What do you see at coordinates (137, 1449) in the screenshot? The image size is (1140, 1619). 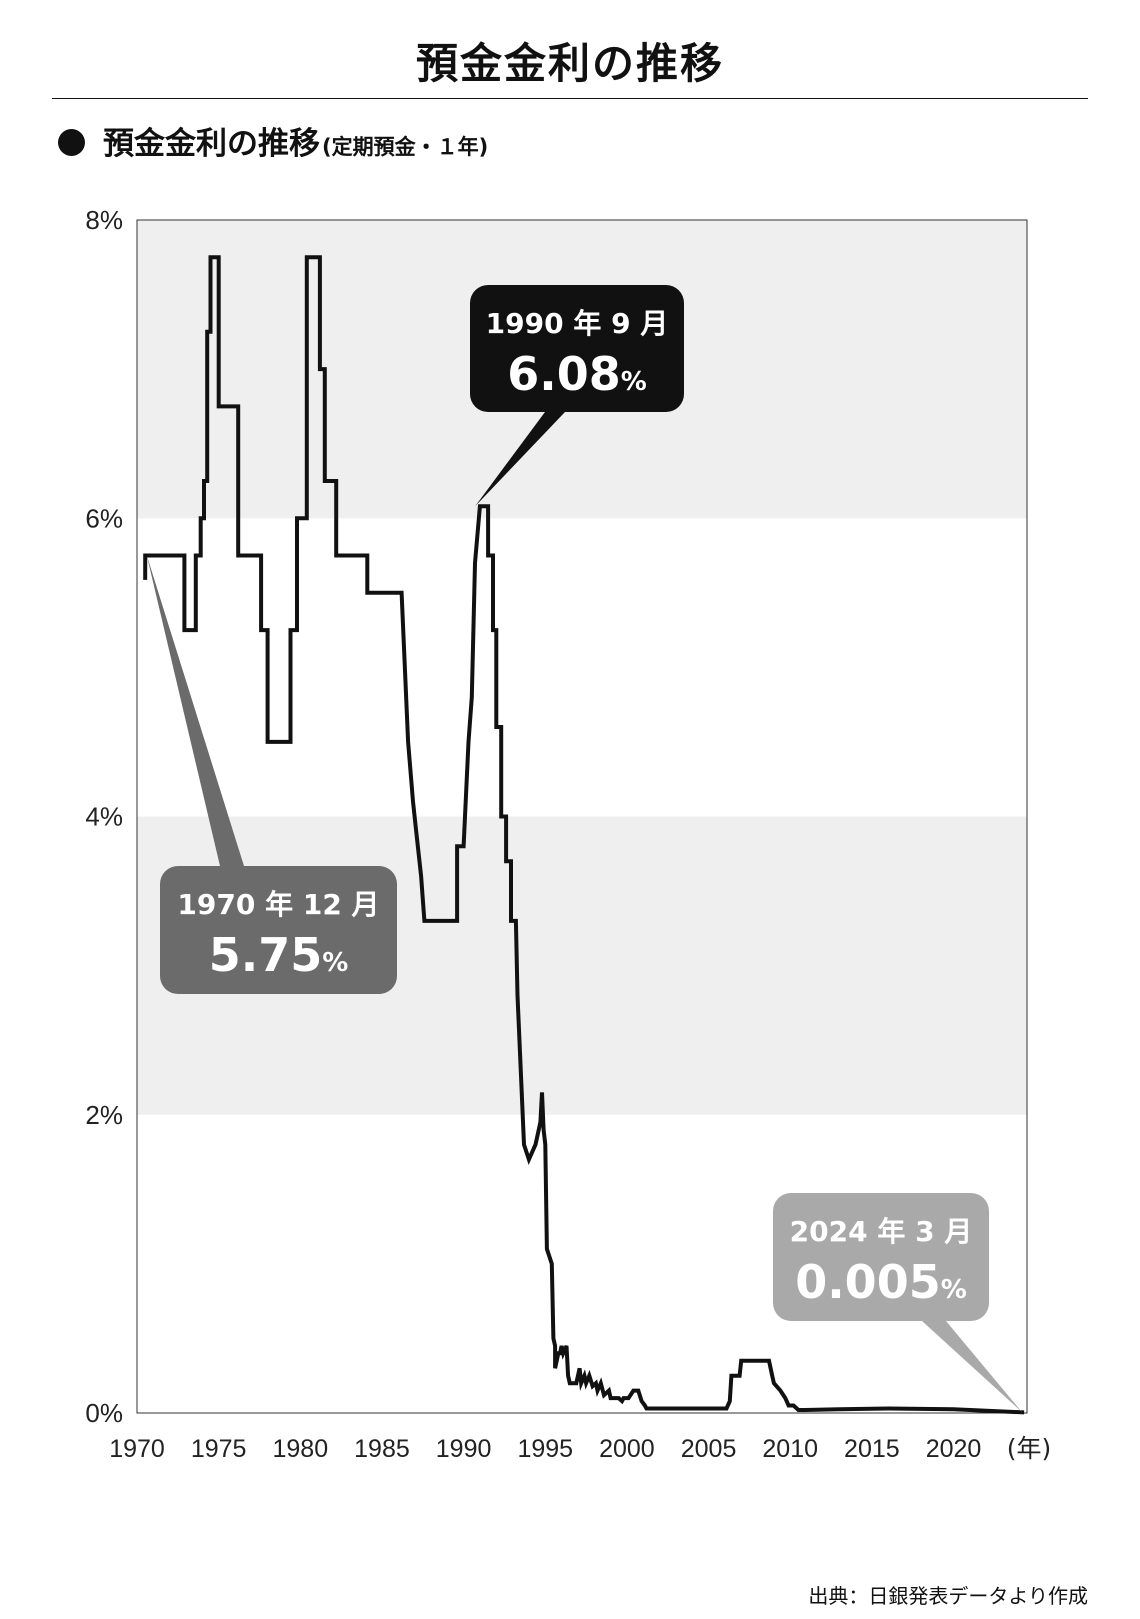 I see `x-tick-label-1970: 1970` at bounding box center [137, 1449].